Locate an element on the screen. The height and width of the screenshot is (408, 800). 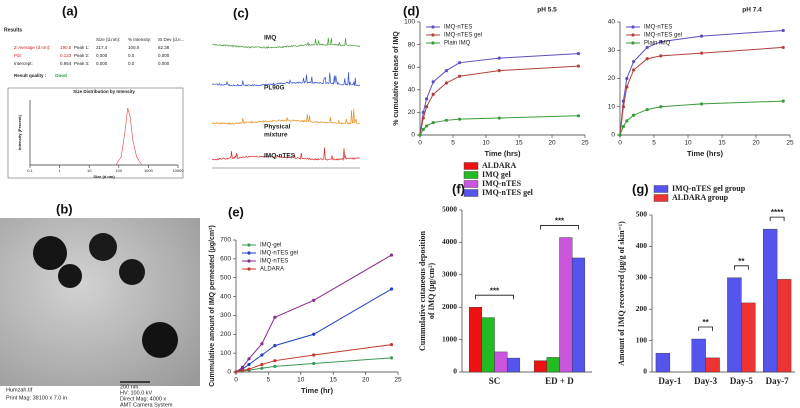
y-tick-label: 10 is located at coordinates (612, 106).